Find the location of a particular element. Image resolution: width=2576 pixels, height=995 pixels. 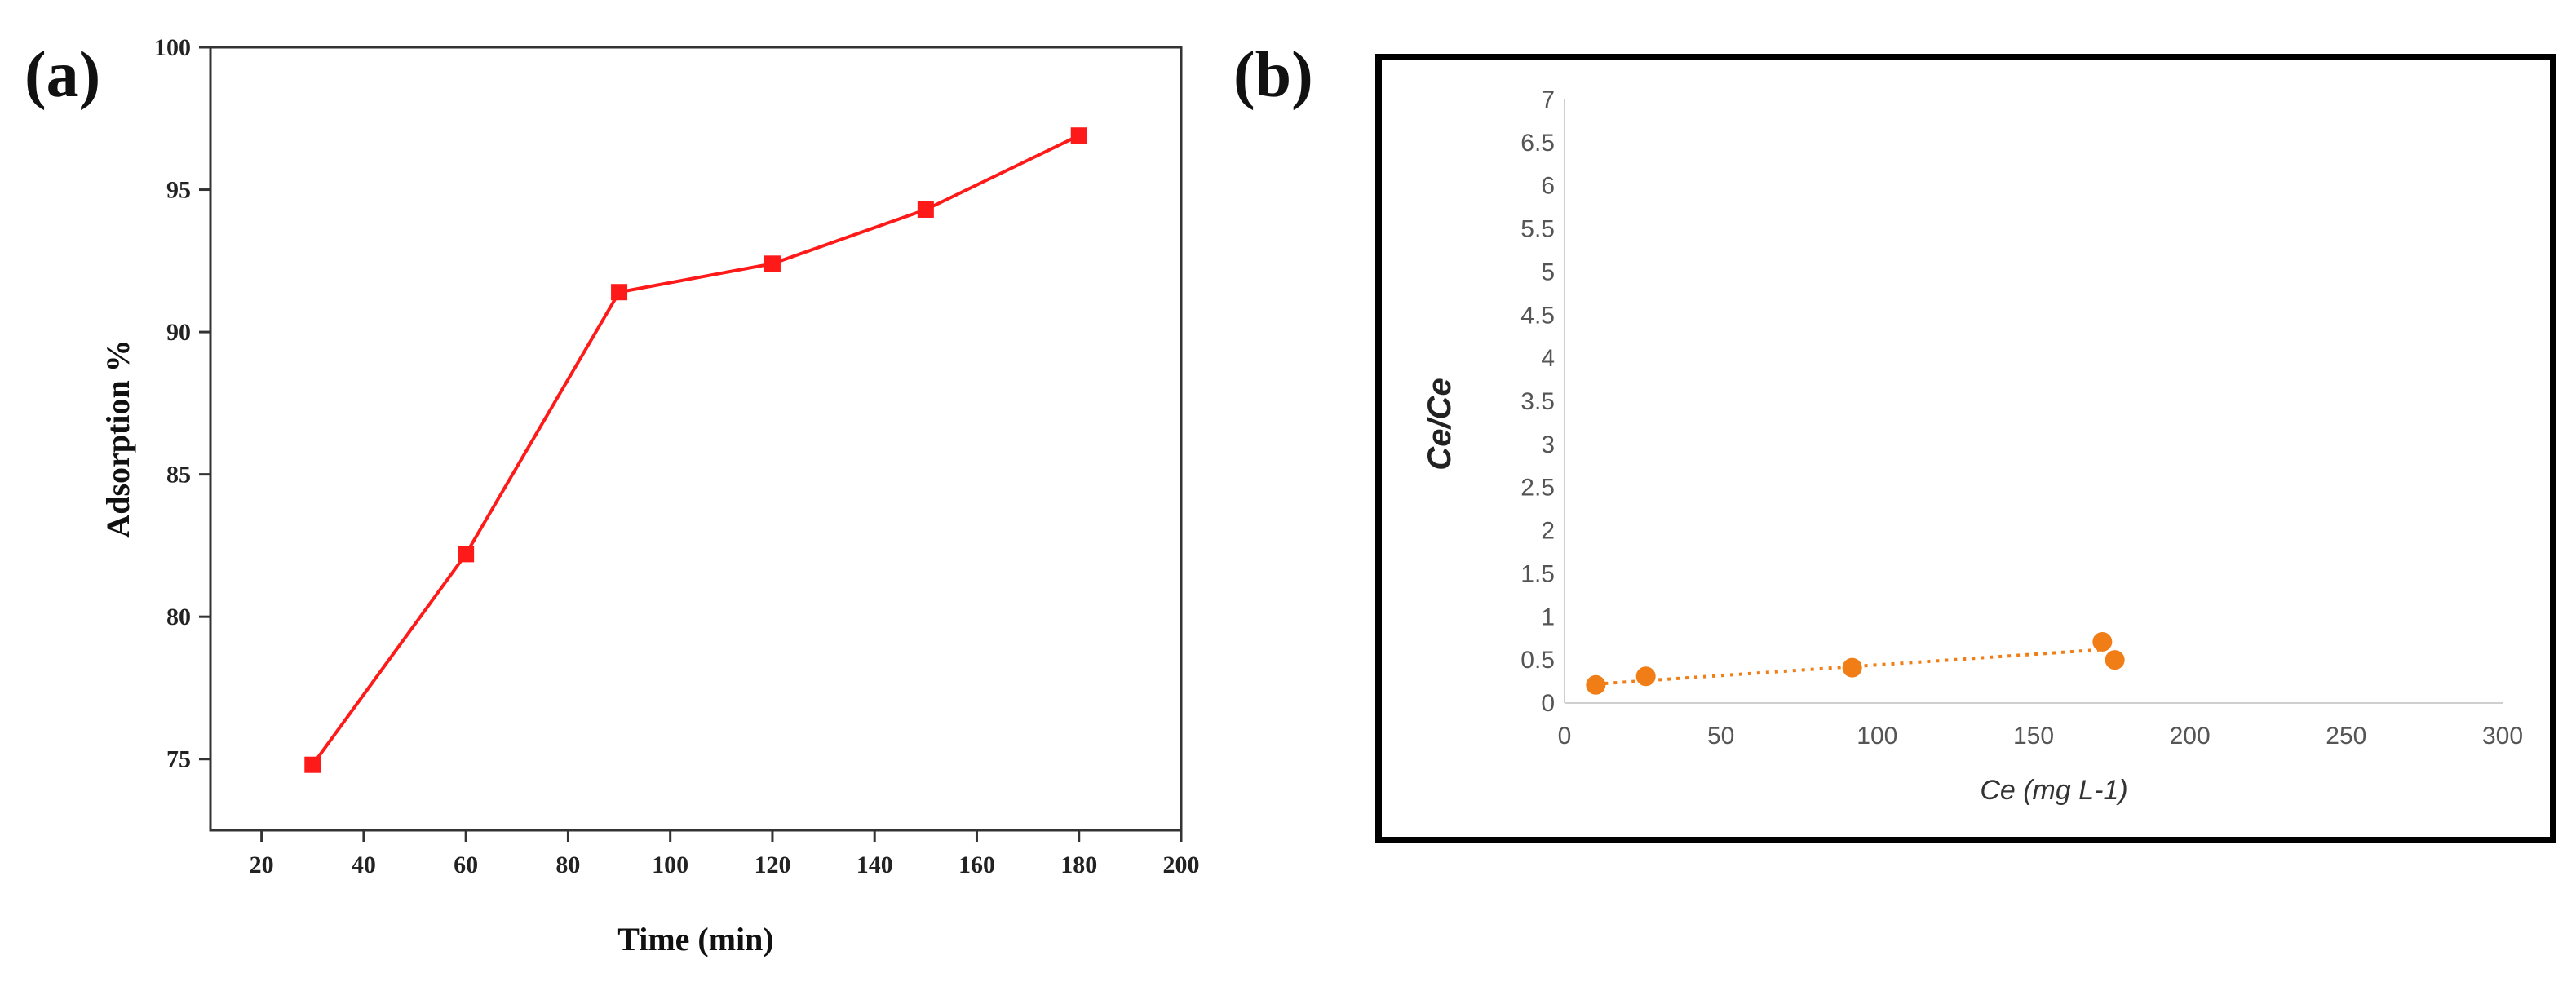

panel-a-y-tick-label: 75 is located at coordinates (178, 759).